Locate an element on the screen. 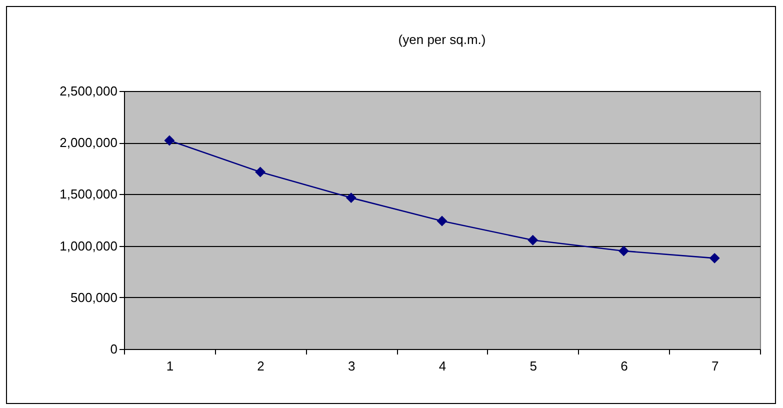 This screenshot has width=783, height=408. x-tick-label: 5 is located at coordinates (533, 366).